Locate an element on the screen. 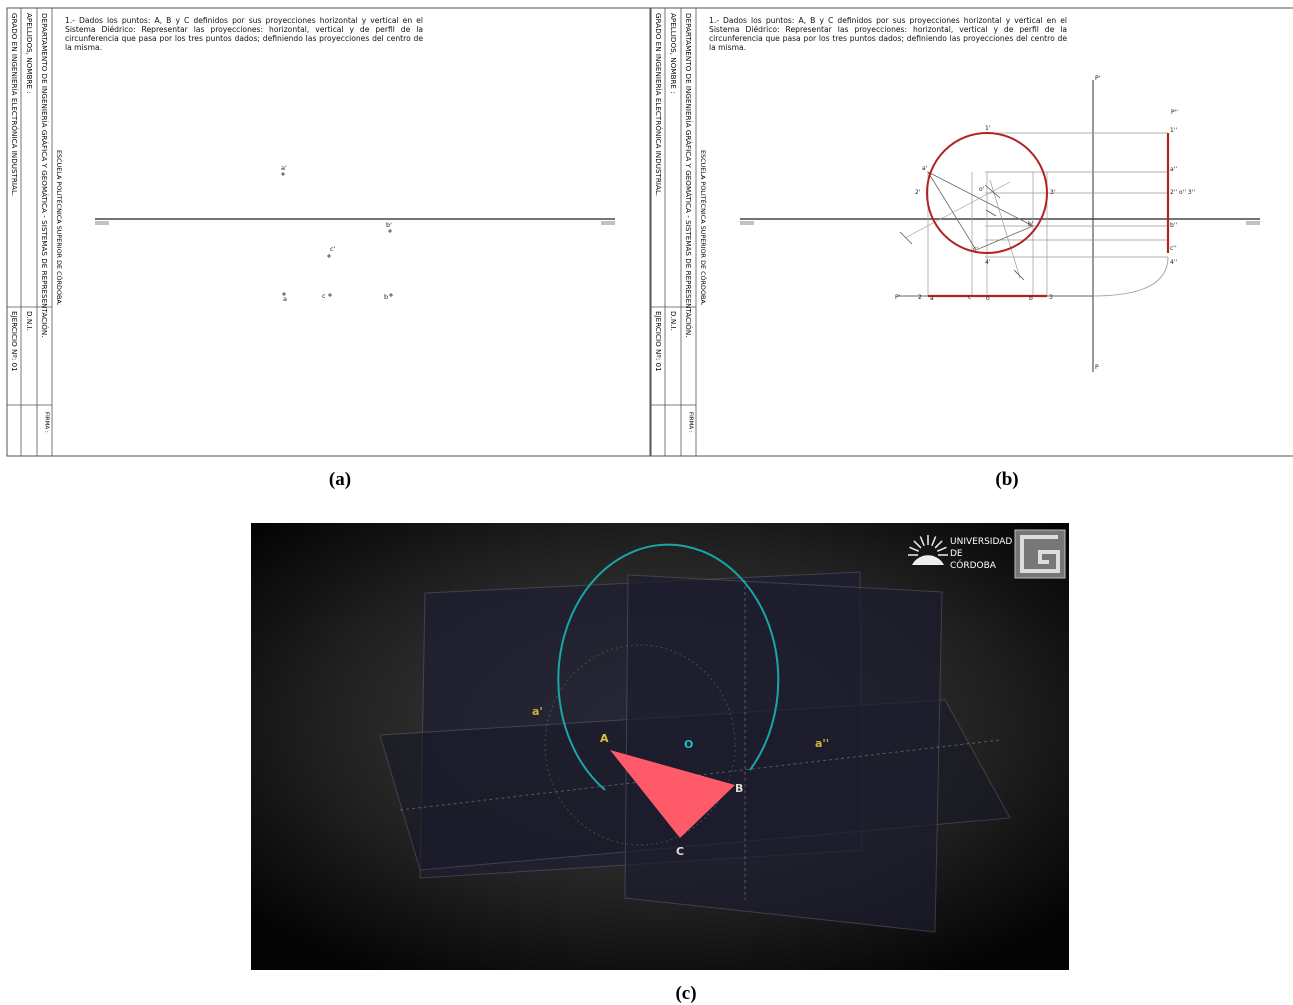  triangle-3d is located at coordinates (672, 794).